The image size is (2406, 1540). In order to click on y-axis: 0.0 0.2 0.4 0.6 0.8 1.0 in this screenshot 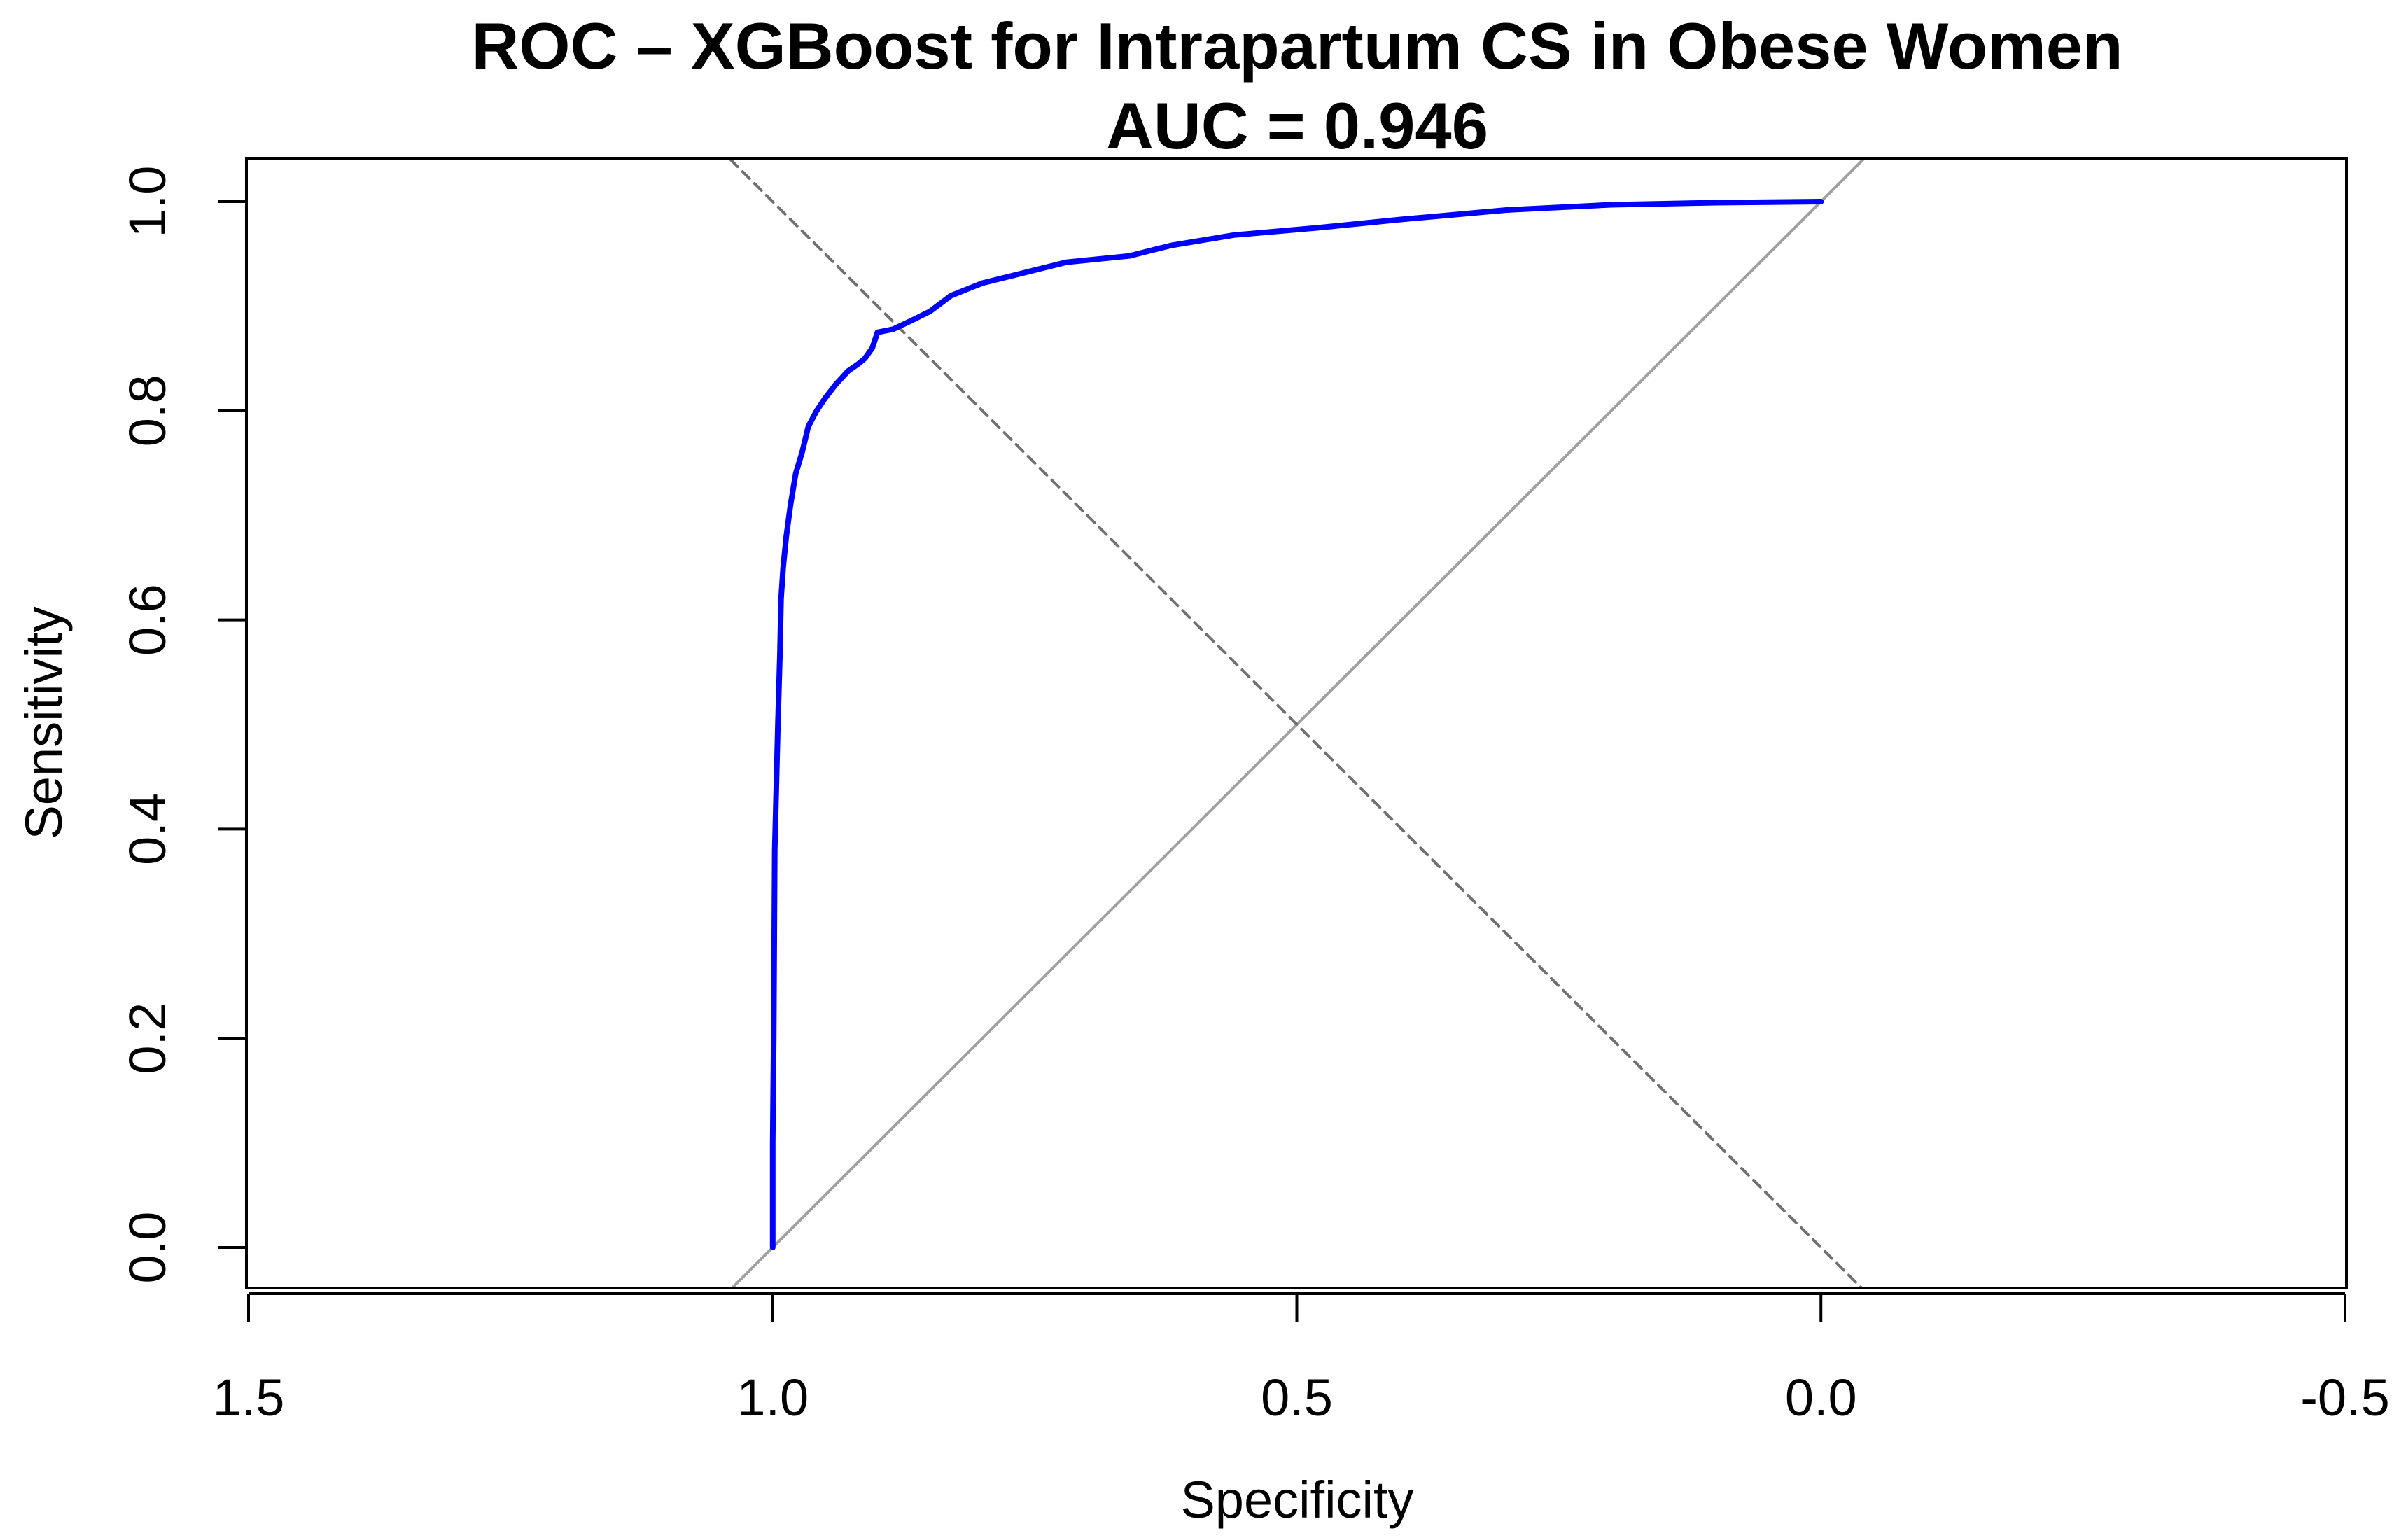, I will do `click(183, 725)`.